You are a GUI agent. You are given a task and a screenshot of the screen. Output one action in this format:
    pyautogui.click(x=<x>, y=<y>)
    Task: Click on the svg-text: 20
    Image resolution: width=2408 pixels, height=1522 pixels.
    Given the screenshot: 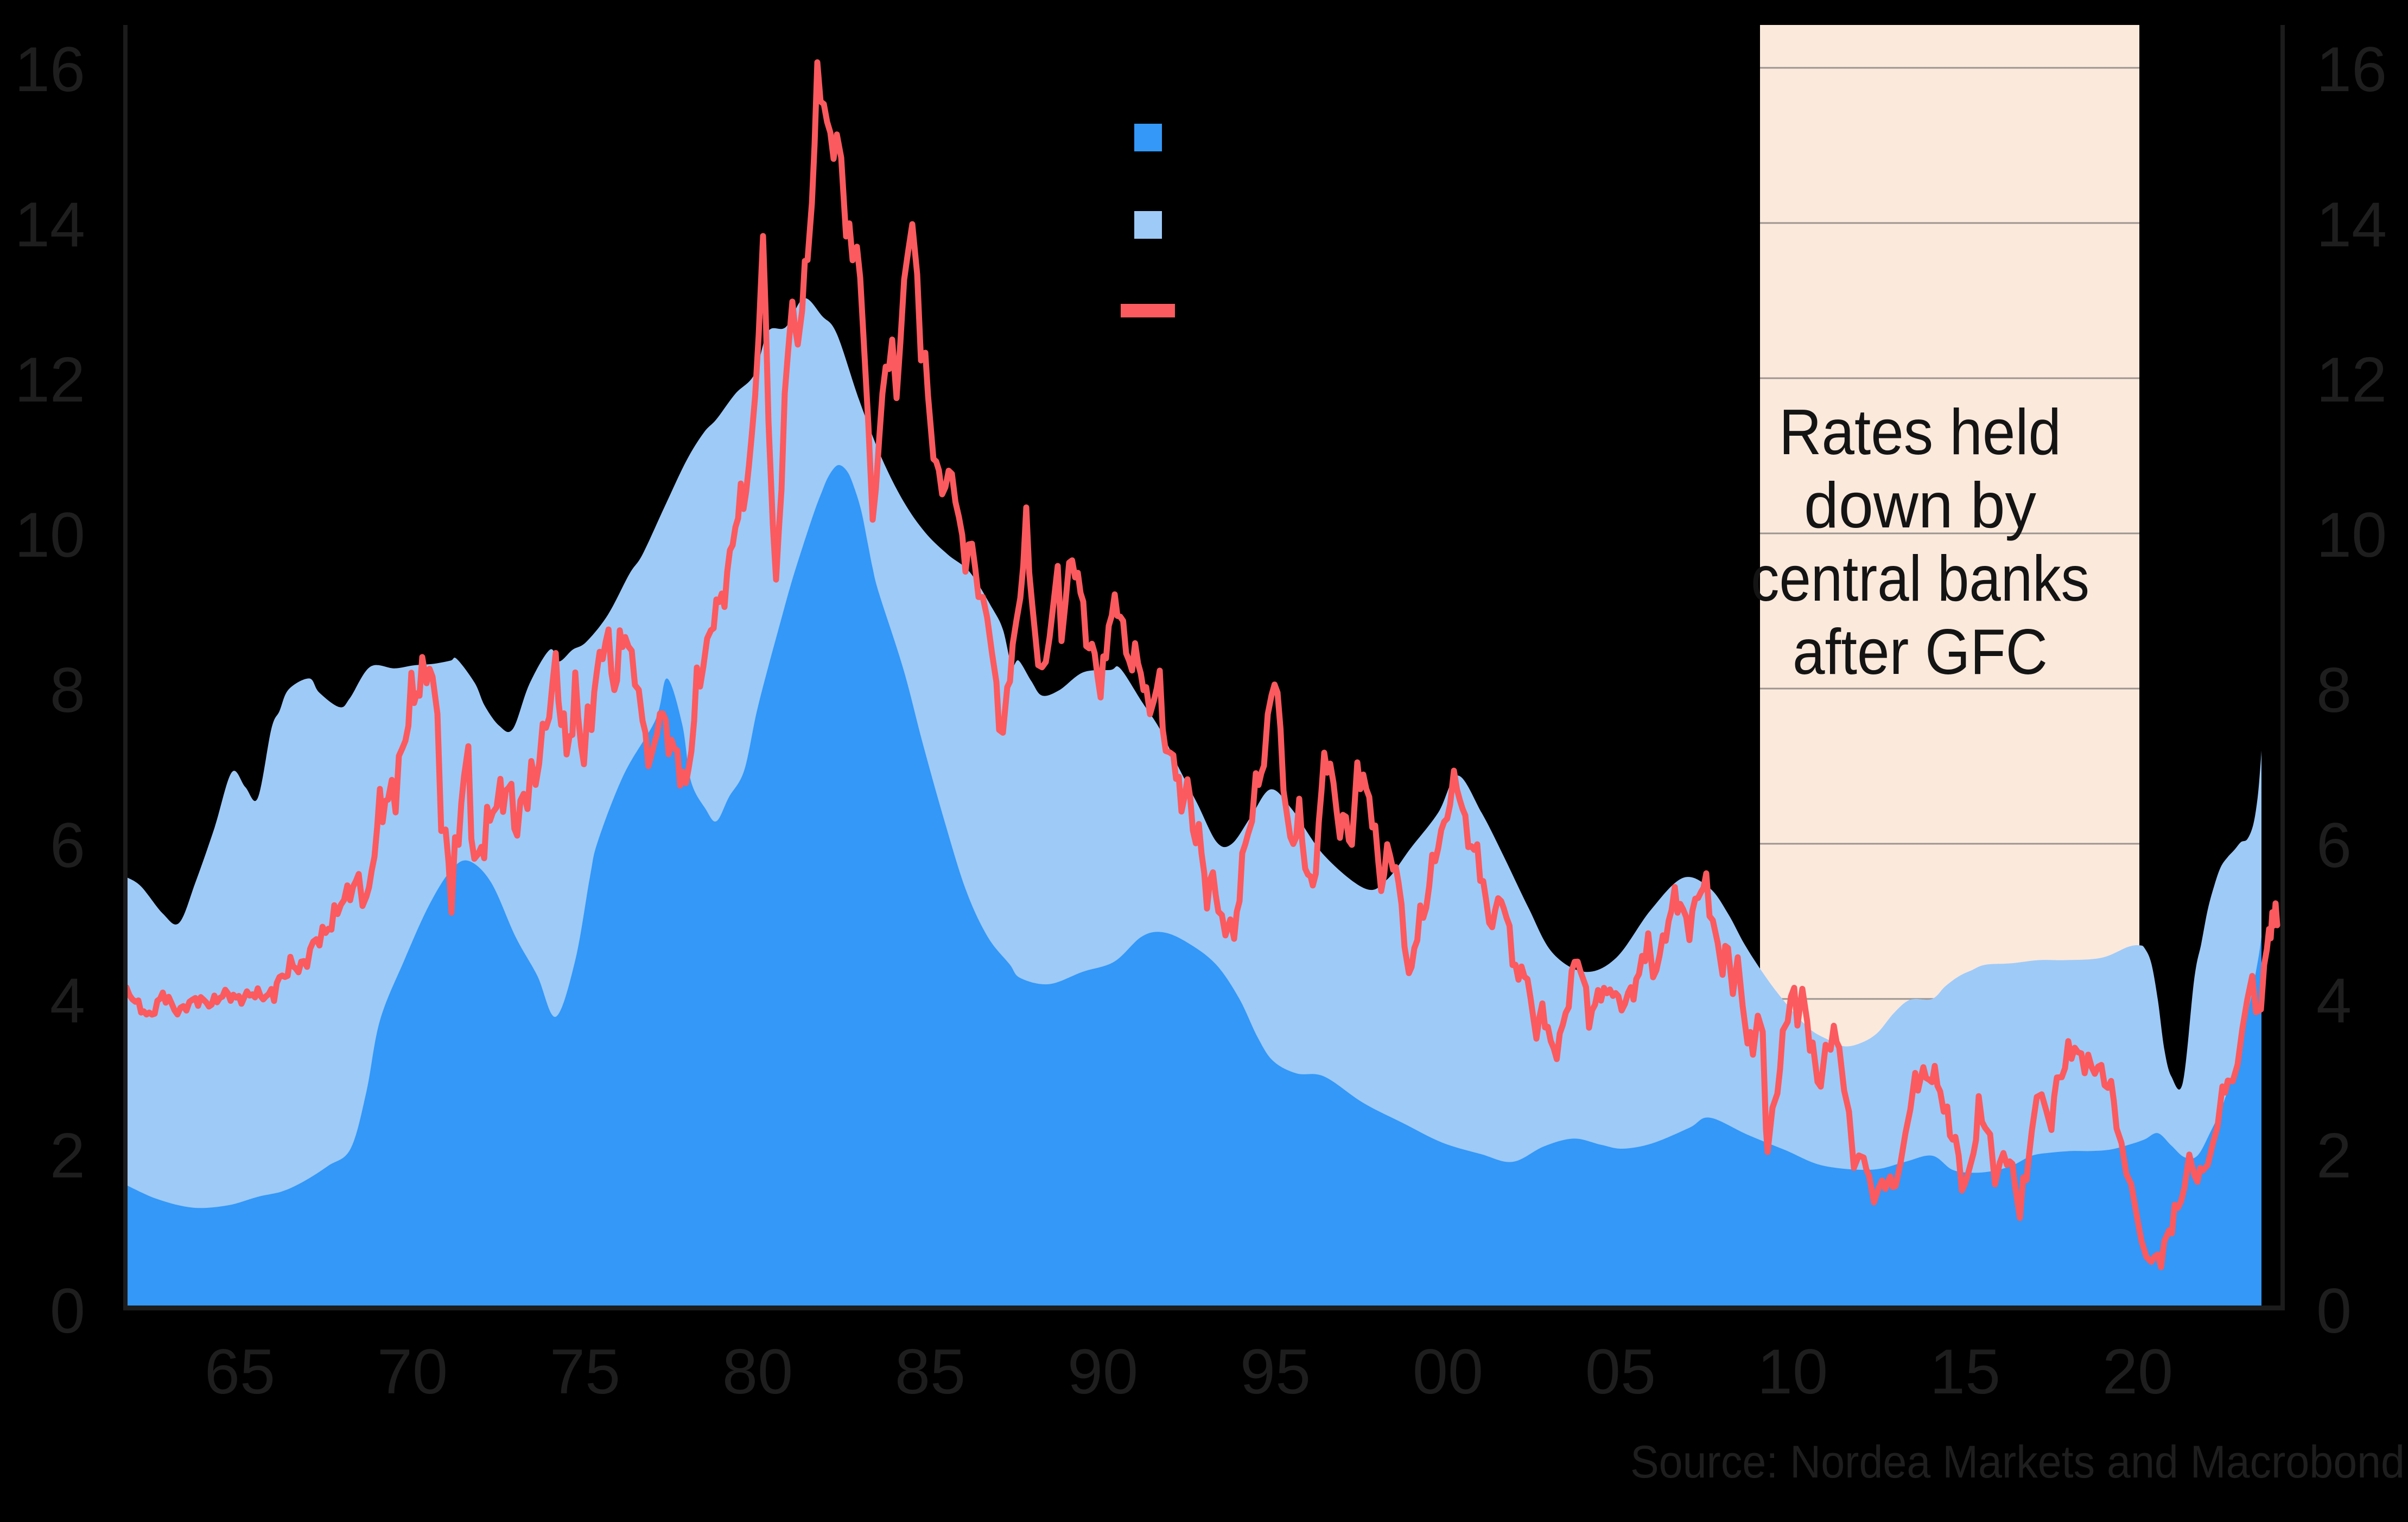 What is the action you would take?
    pyautogui.click(x=2137, y=1371)
    